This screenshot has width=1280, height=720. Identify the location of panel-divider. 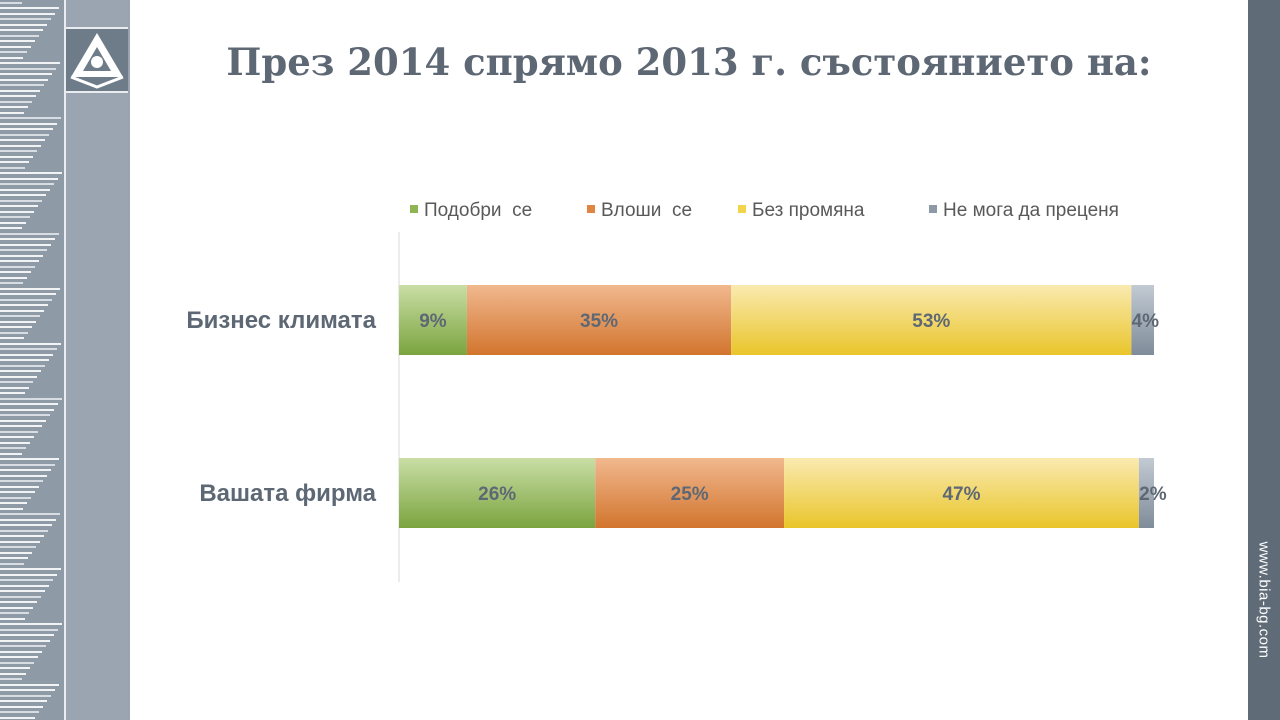
(65, 360).